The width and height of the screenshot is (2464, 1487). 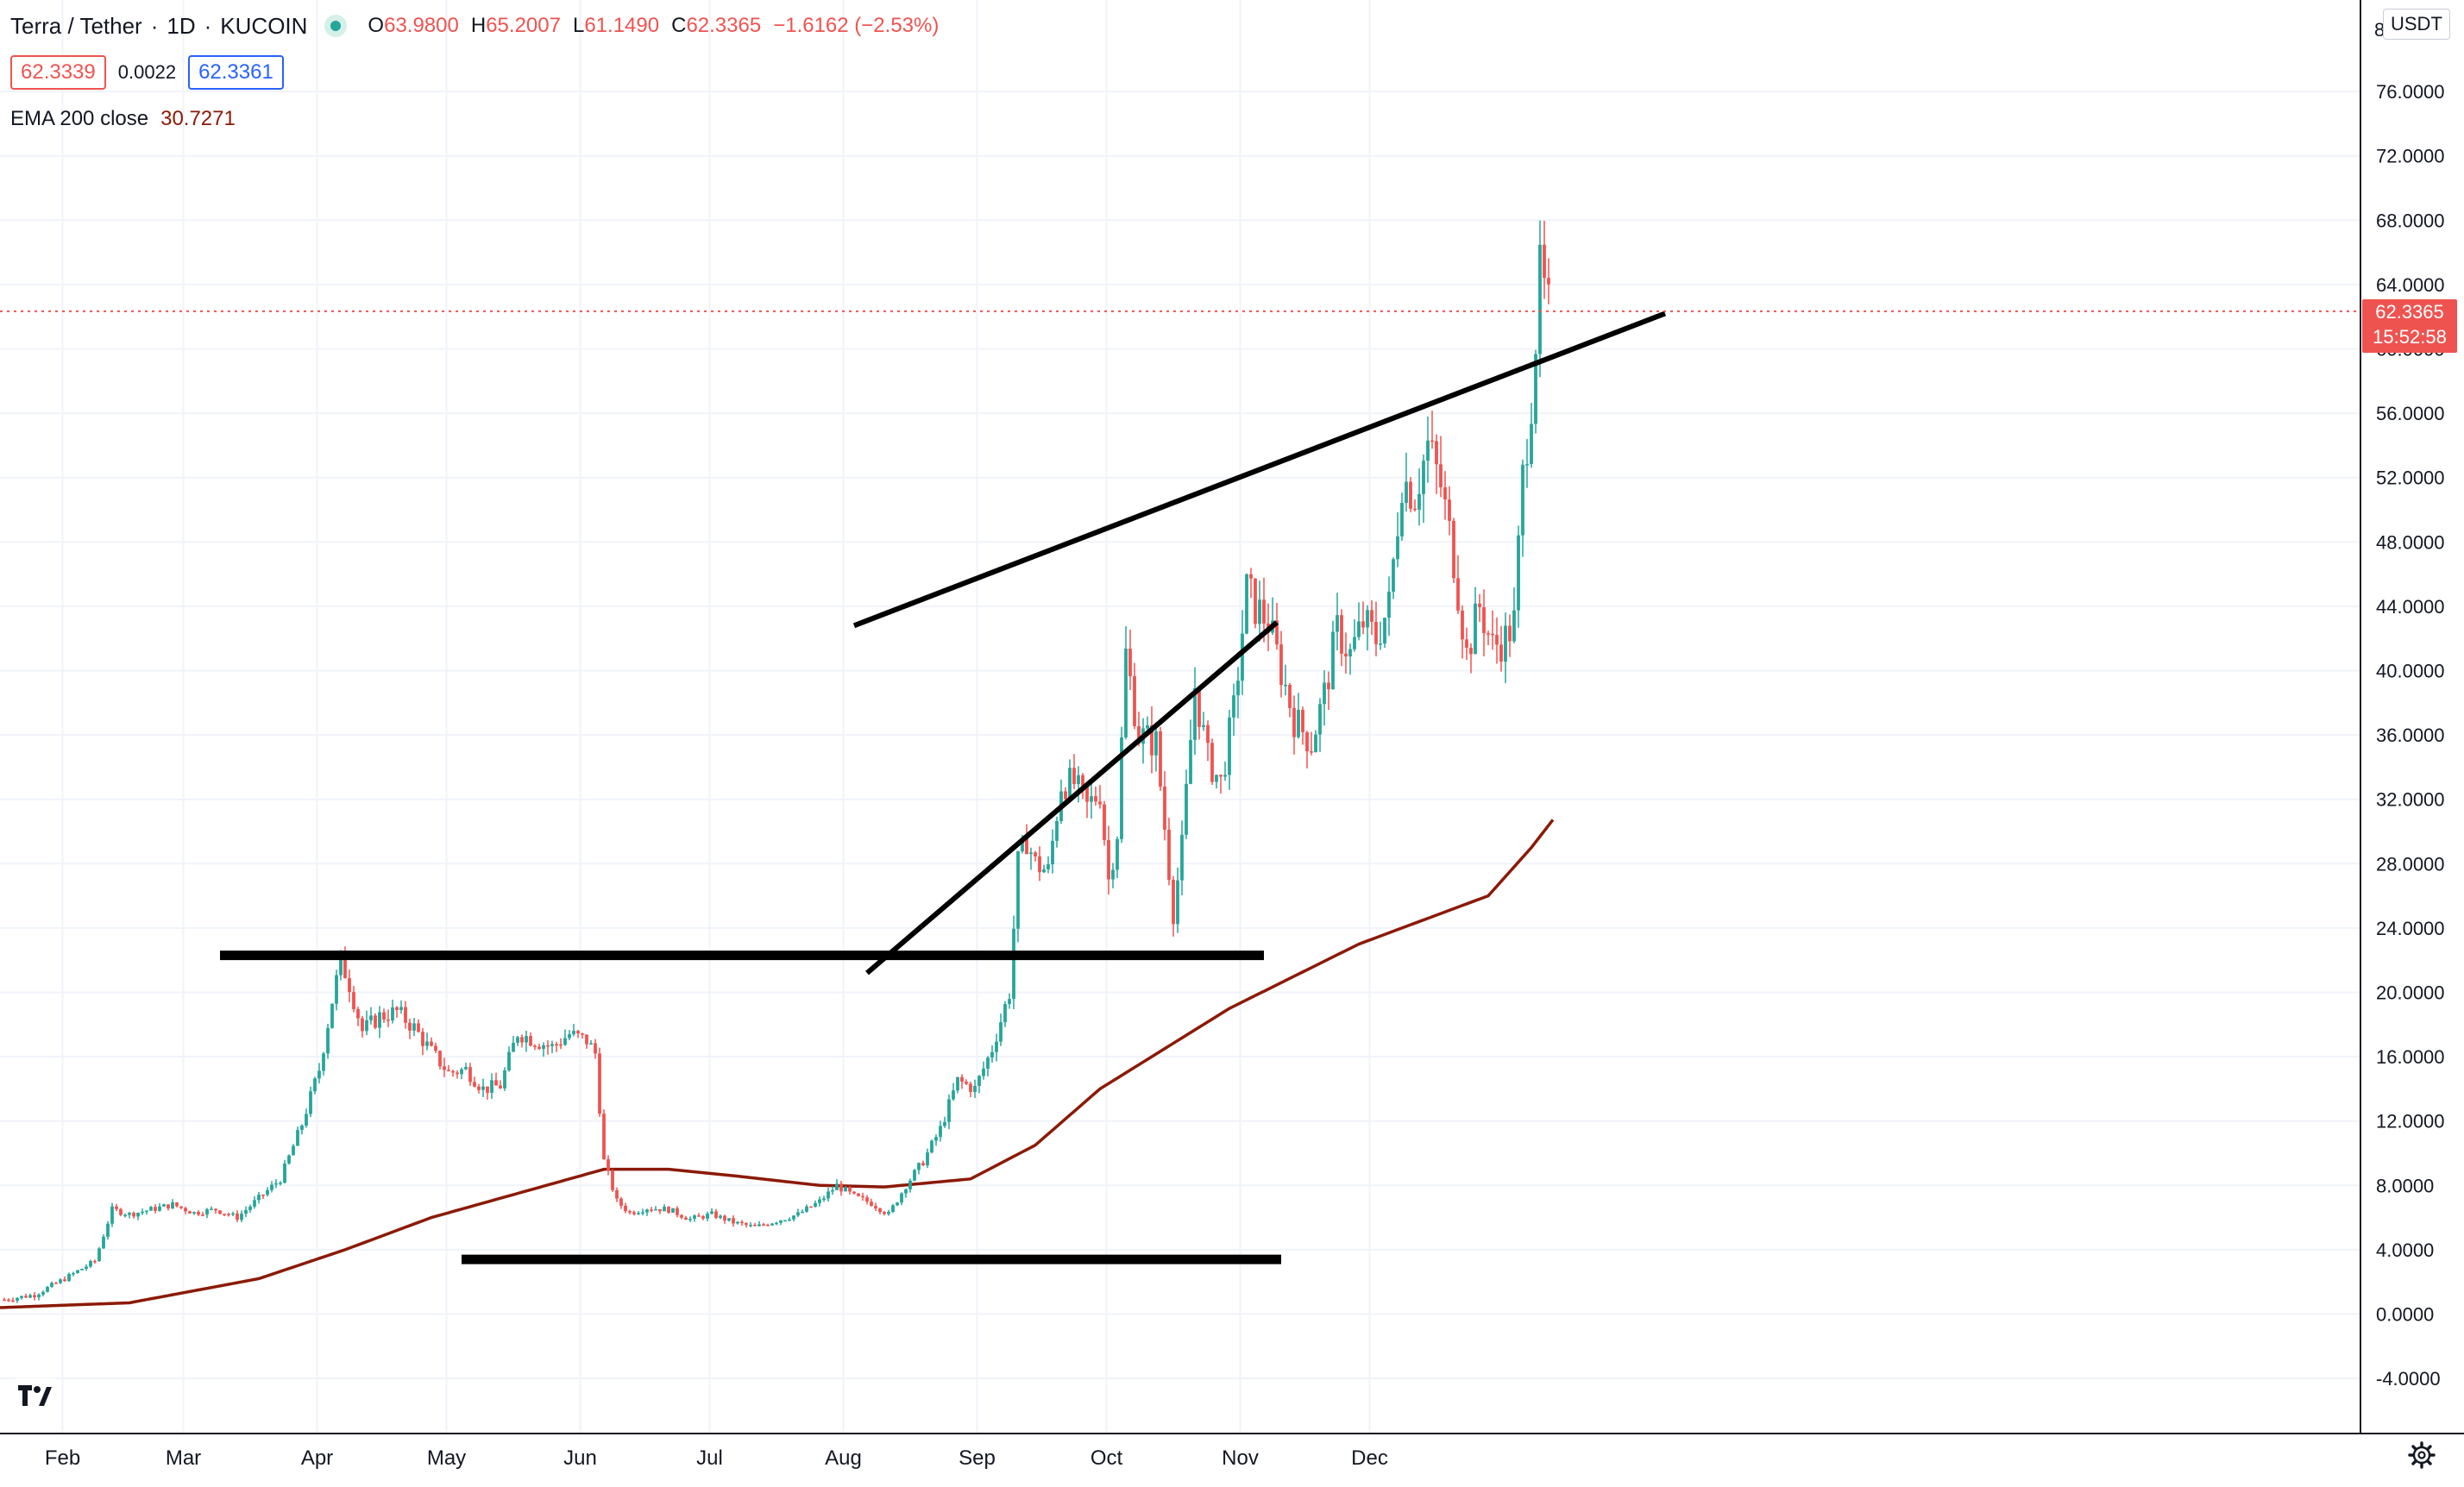 I want to click on symbol-name: Terra / Tether, so click(x=76, y=25).